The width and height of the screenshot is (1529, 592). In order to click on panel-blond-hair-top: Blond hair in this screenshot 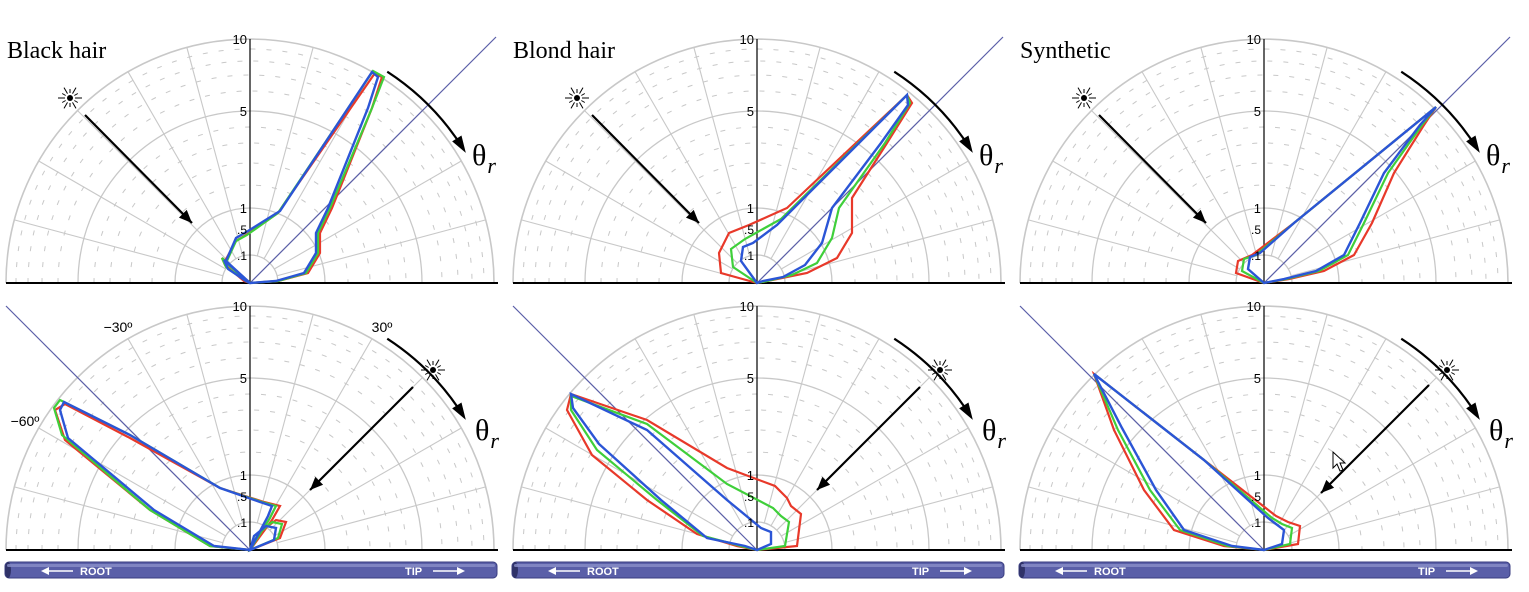, I will do `click(758, 160)`.